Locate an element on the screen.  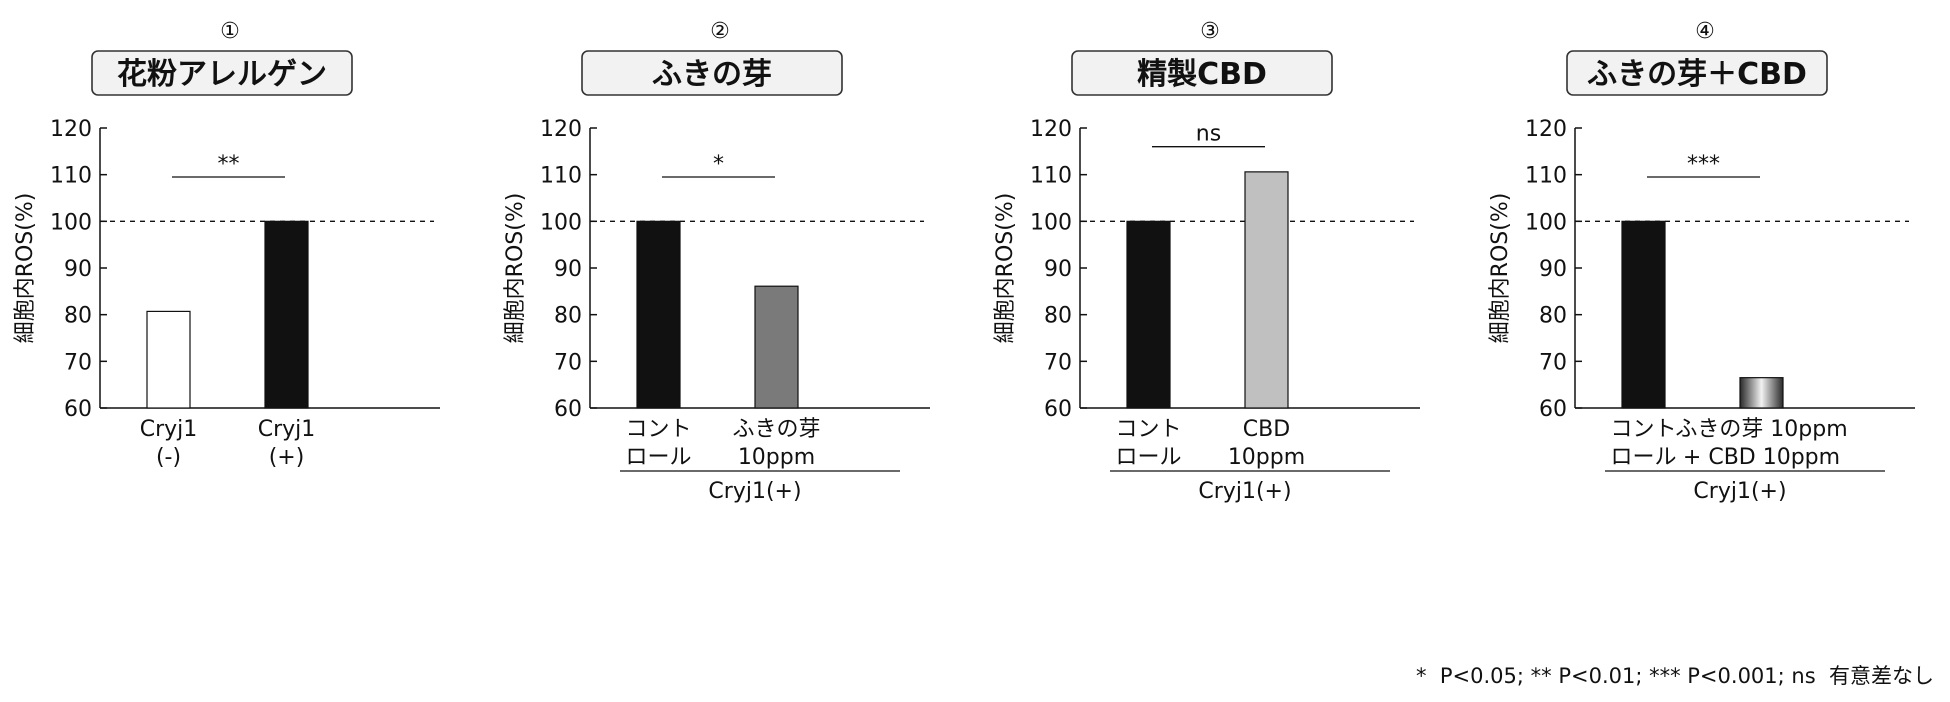
panel-title: 精製CBD is located at coordinates (1202, 74).